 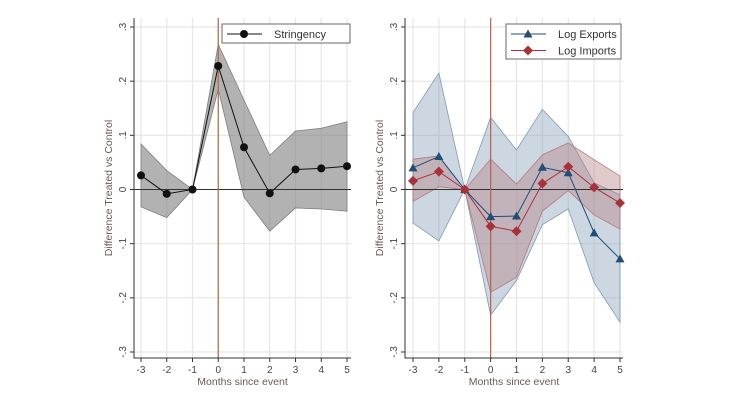 I want to click on legend-label: Log Exports, so click(x=587, y=35).